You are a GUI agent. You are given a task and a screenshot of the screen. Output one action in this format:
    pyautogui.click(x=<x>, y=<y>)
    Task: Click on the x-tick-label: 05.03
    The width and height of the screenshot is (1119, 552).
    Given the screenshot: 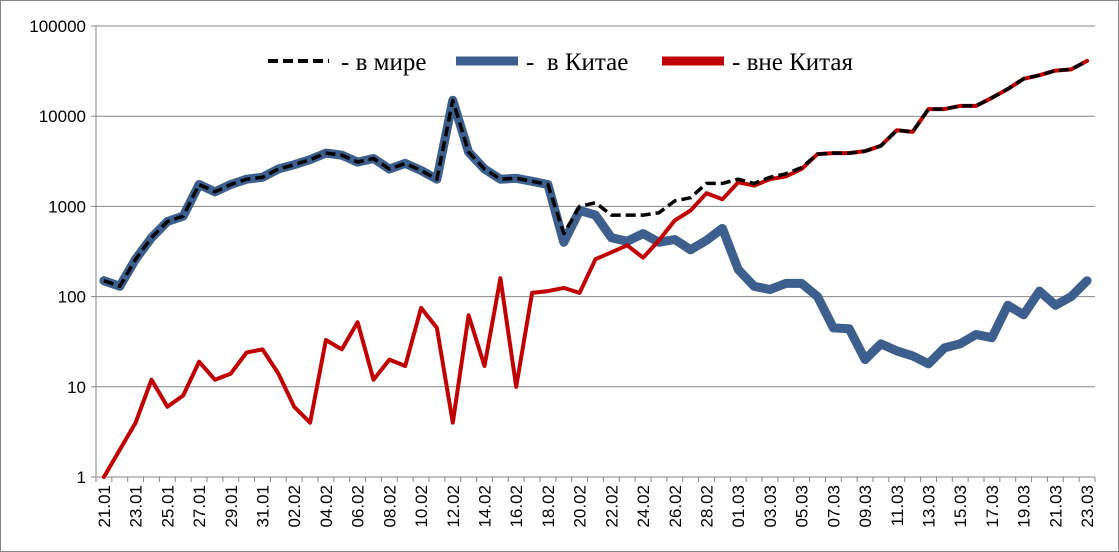 What is the action you would take?
    pyautogui.click(x=802, y=506)
    